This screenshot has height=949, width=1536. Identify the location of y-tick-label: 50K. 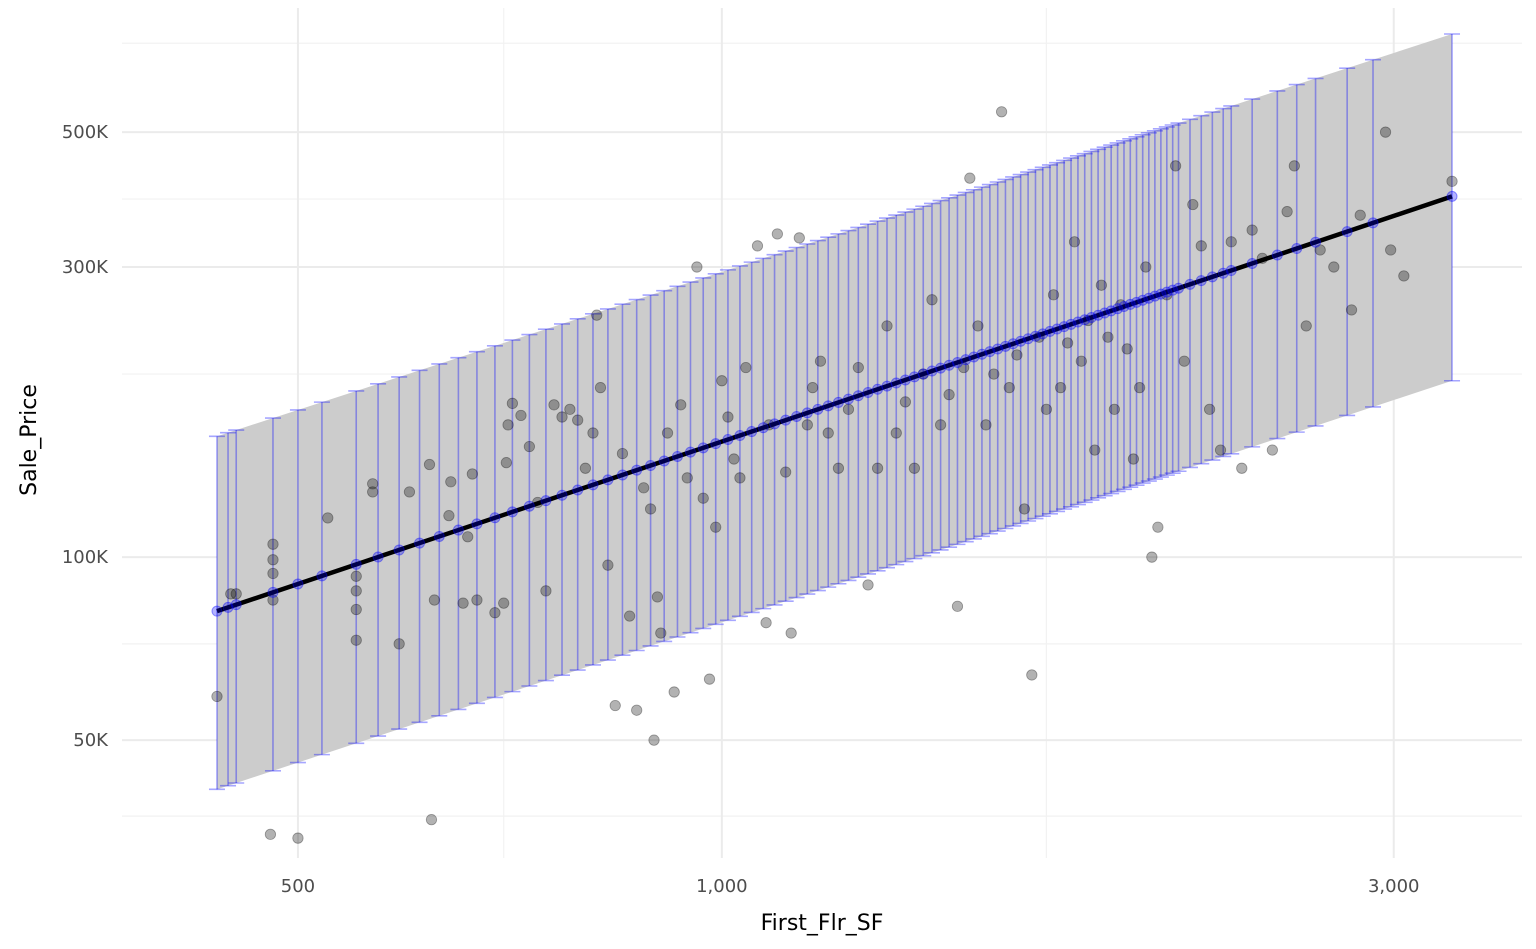
(91, 740).